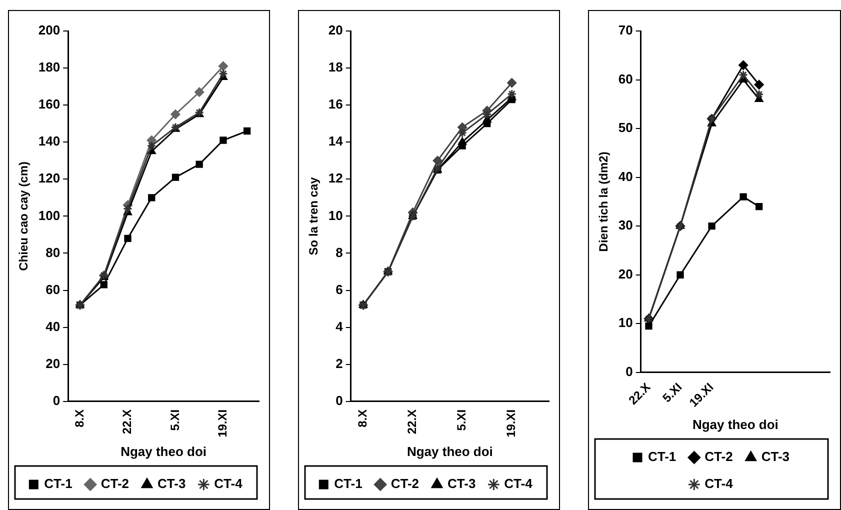 Image resolution: width=841 pixels, height=510 pixels. I want to click on y-tick-label: 16, so click(335, 104).